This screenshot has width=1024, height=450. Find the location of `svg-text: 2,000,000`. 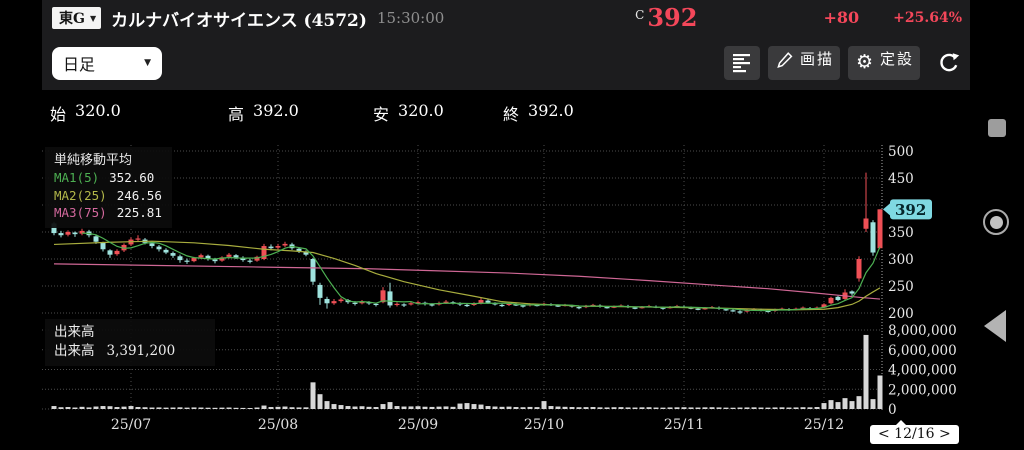

svg-text: 2,000,000 is located at coordinates (922, 390).